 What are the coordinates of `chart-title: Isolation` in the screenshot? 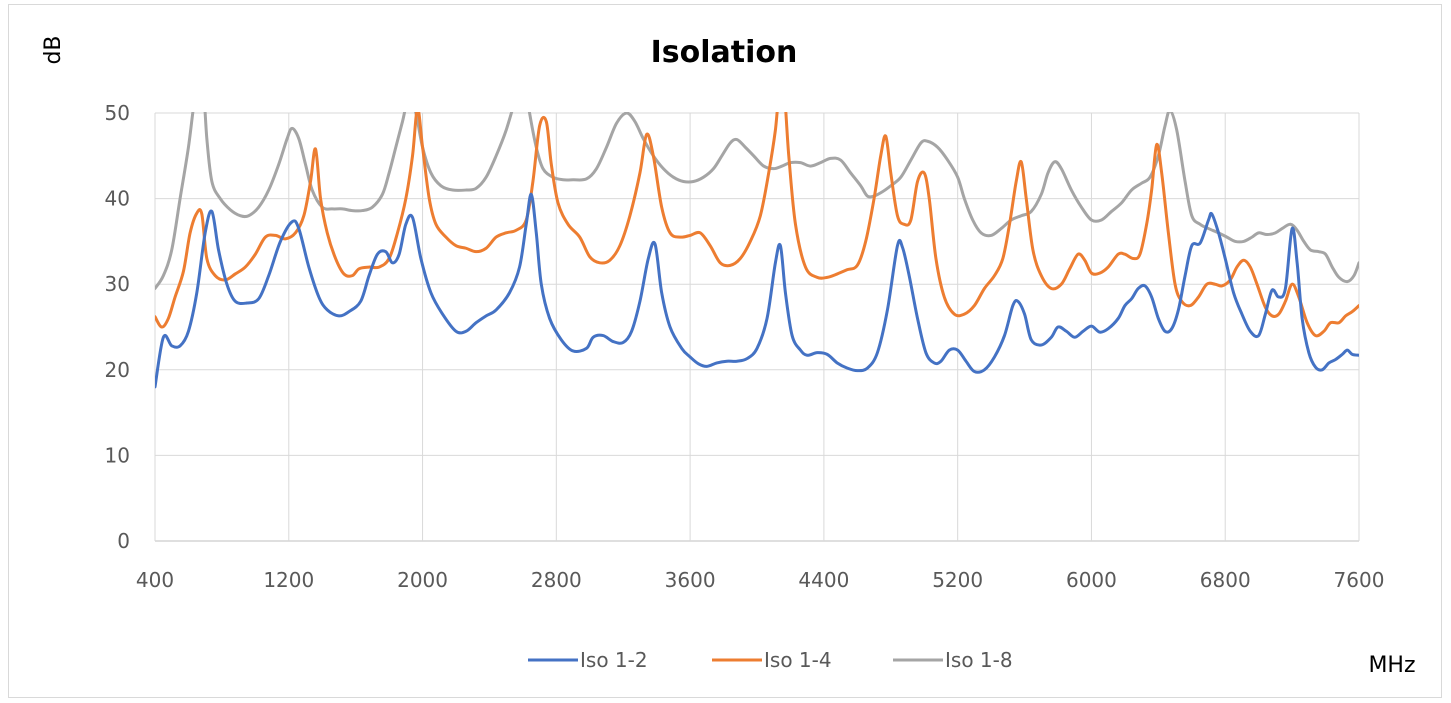 It's located at (724, 52).